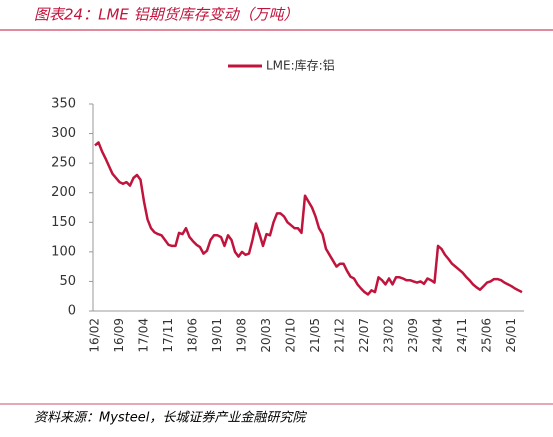 The image size is (553, 437). Describe the element at coordinates (193, 335) in the screenshot. I see `x-tick-label: 18/06` at that location.